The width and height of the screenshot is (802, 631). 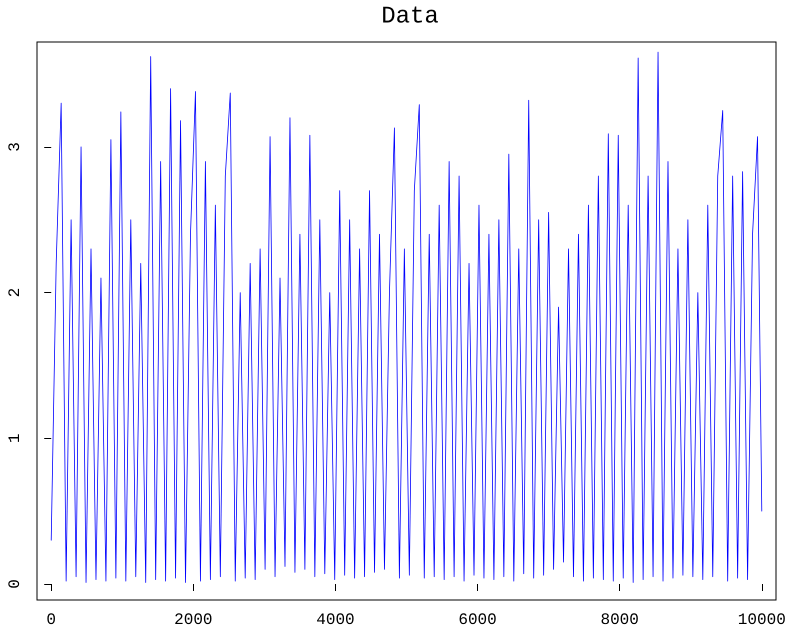 I want to click on y-tick-label: 0, so click(x=15, y=584).